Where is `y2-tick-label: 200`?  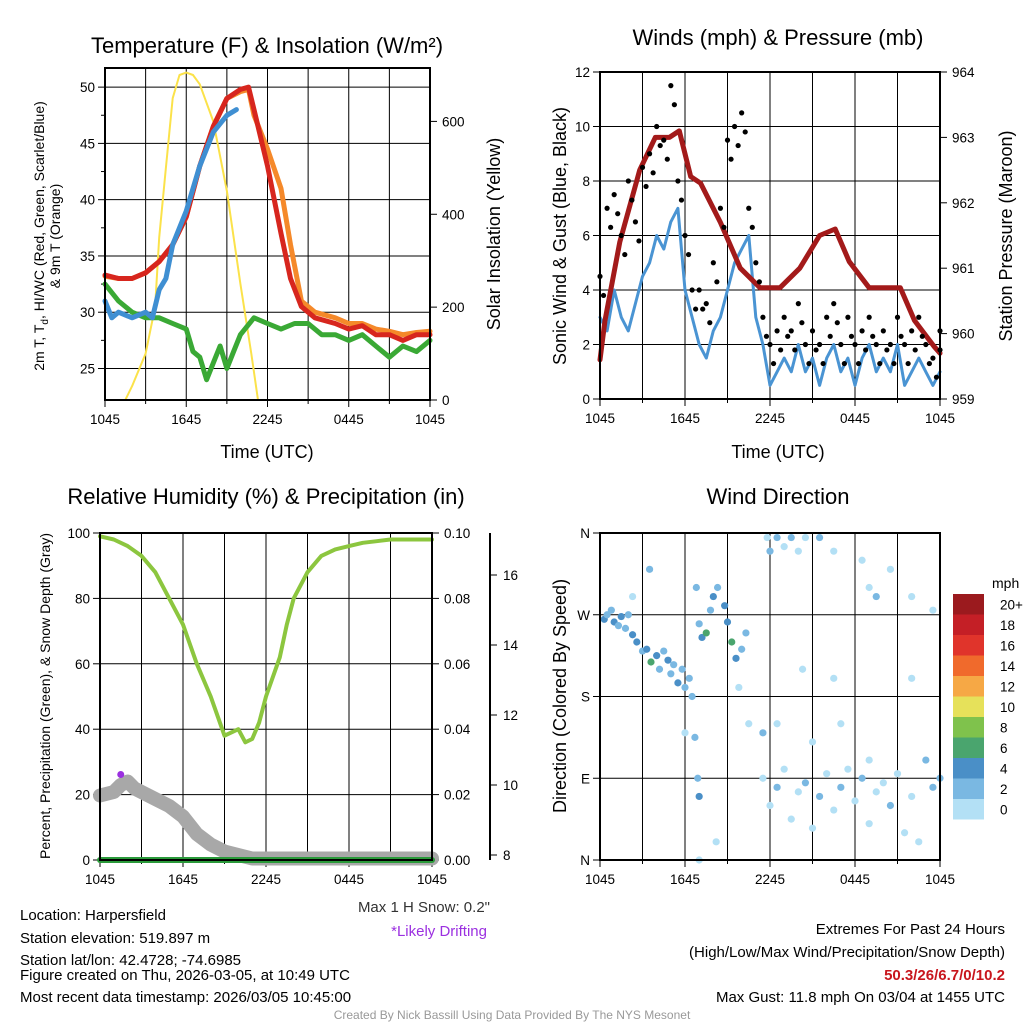
y2-tick-label: 200 is located at coordinates (453, 307).